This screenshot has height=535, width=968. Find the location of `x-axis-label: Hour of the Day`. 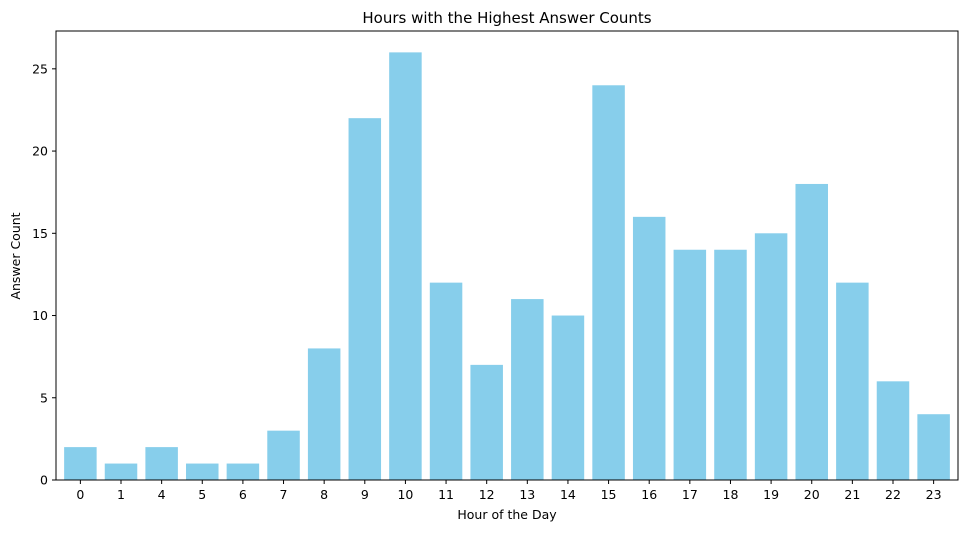

x-axis-label: Hour of the Day is located at coordinates (507, 514).